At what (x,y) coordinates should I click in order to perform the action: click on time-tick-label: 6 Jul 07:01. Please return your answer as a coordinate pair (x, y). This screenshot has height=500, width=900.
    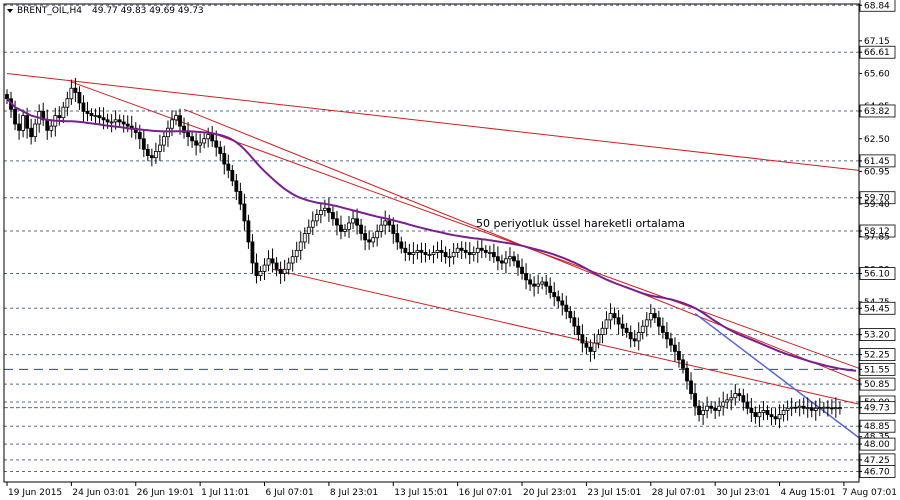
    Looking at the image, I should click on (290, 493).